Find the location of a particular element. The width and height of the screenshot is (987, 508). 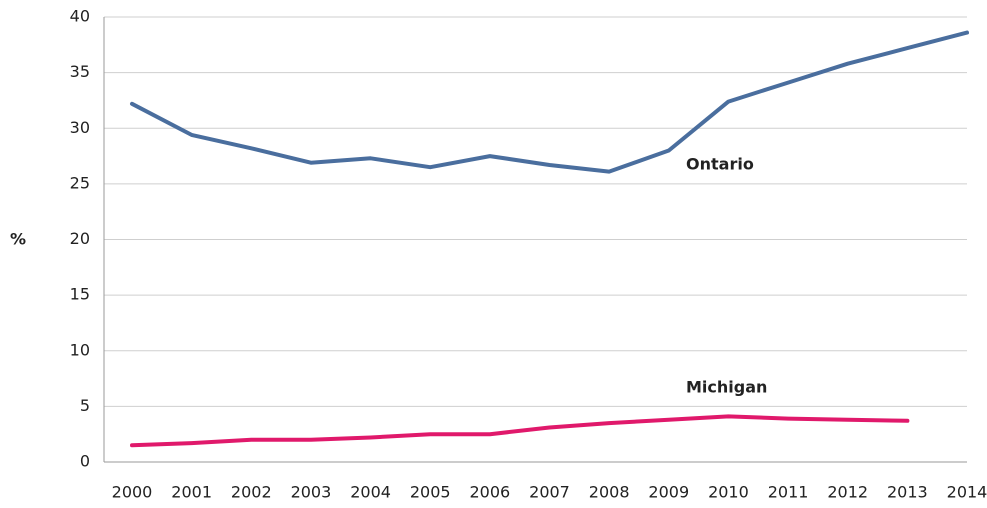

y-tick-label: 20 is located at coordinates (80, 238).